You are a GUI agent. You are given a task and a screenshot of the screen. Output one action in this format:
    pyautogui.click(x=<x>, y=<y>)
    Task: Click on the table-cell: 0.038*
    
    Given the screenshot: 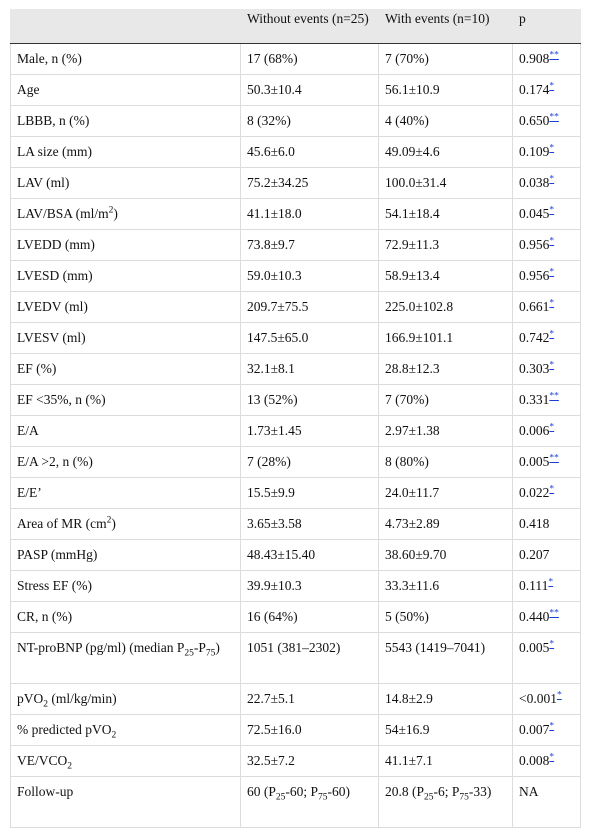 What is the action you would take?
    pyautogui.click(x=546, y=183)
    